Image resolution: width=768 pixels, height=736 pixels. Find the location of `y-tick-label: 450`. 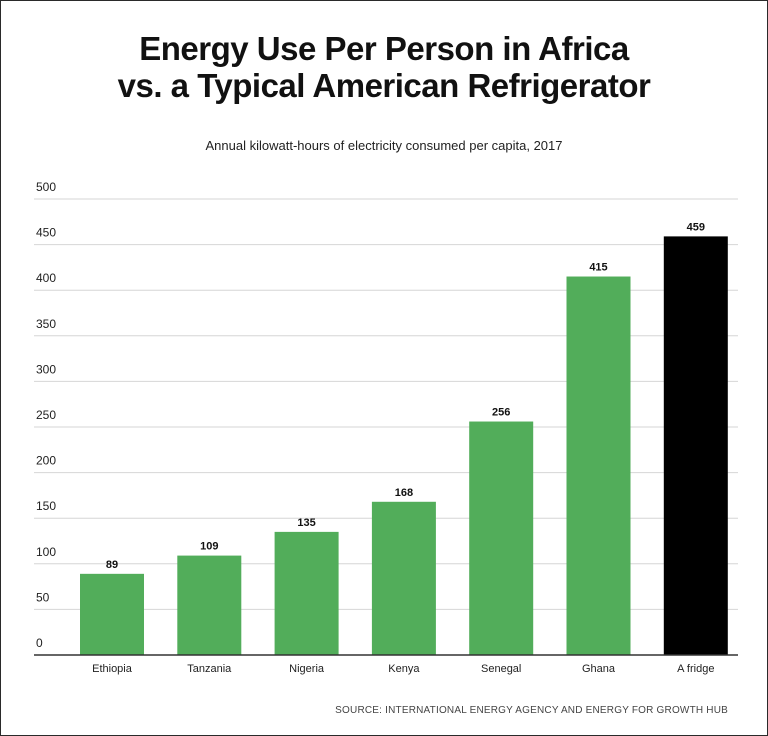

y-tick-label: 450 is located at coordinates (46, 233).